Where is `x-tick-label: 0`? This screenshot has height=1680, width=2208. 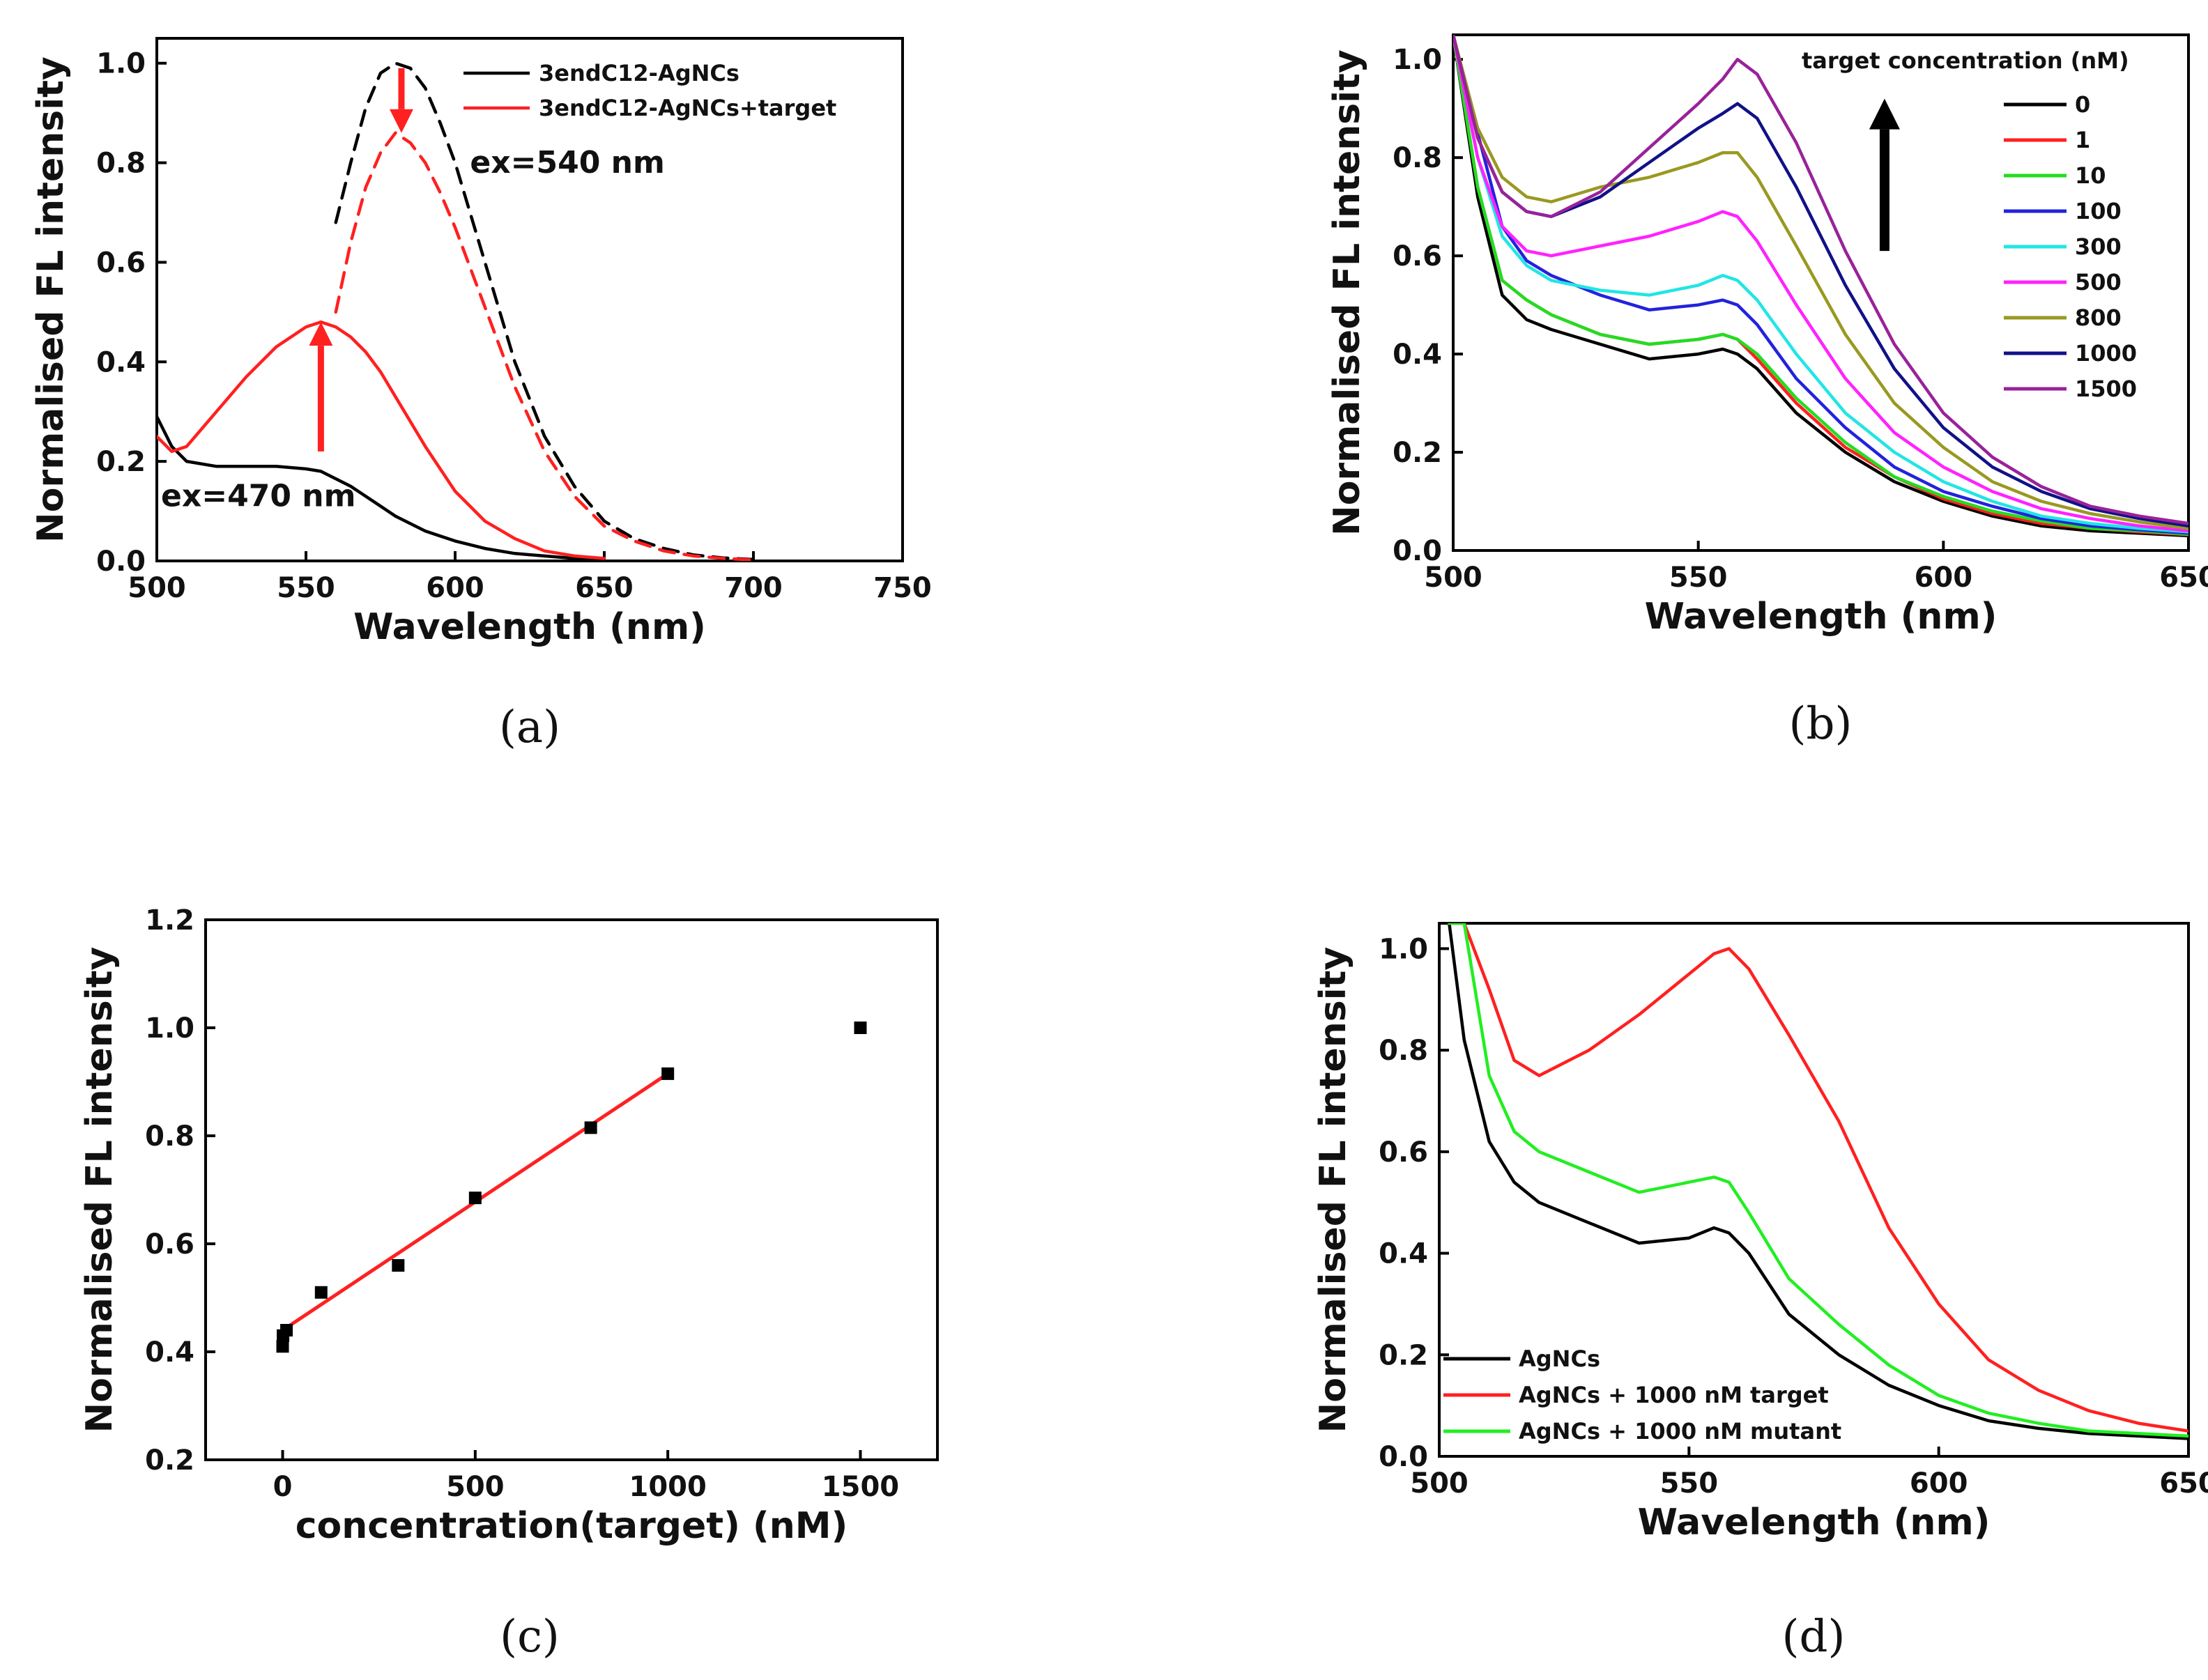
x-tick-label: 0 is located at coordinates (283, 1487).